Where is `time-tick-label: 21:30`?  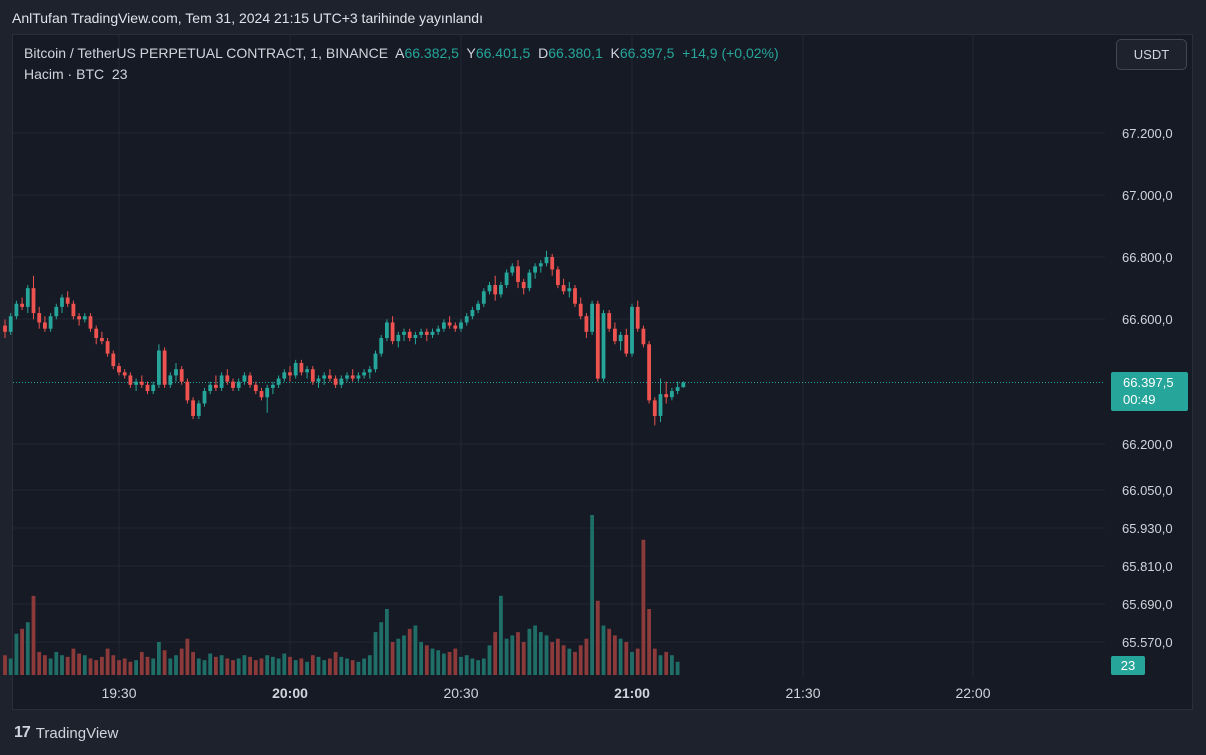
time-tick-label: 21:30 is located at coordinates (802, 693).